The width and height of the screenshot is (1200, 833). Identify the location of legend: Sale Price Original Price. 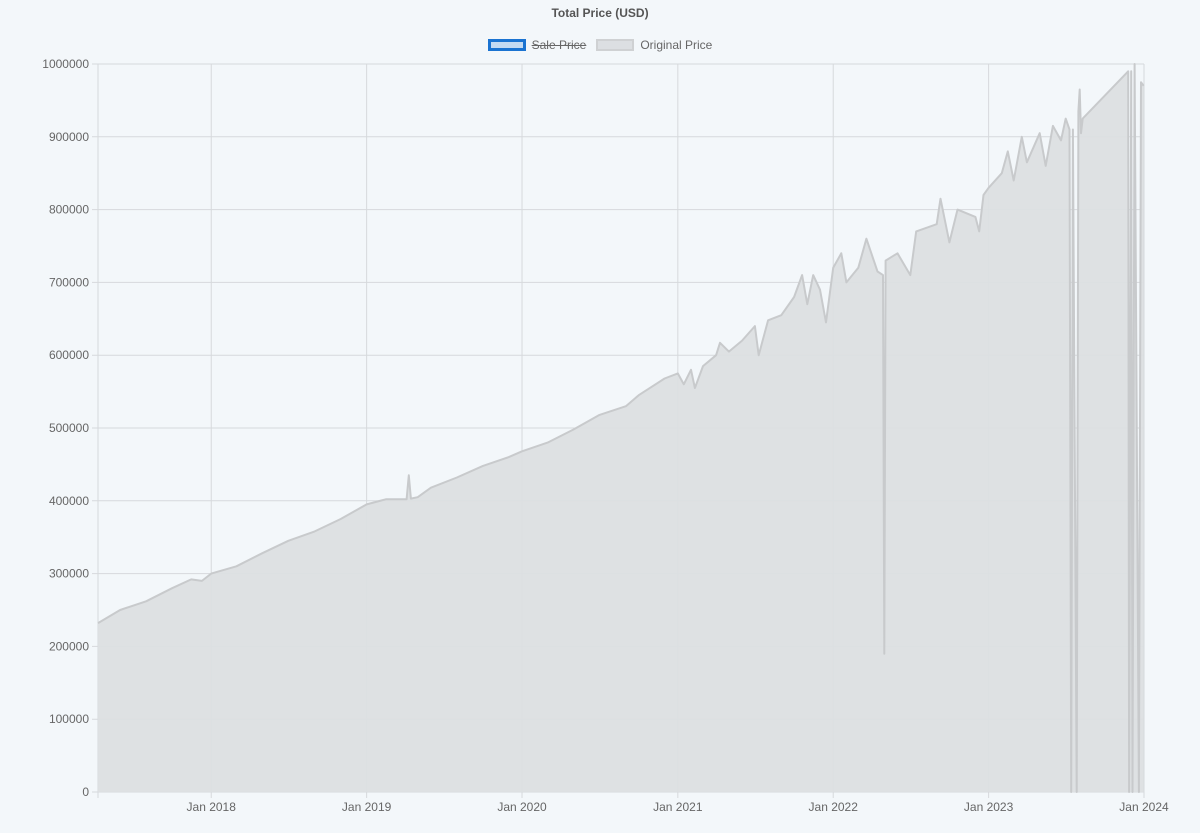
(600, 45).